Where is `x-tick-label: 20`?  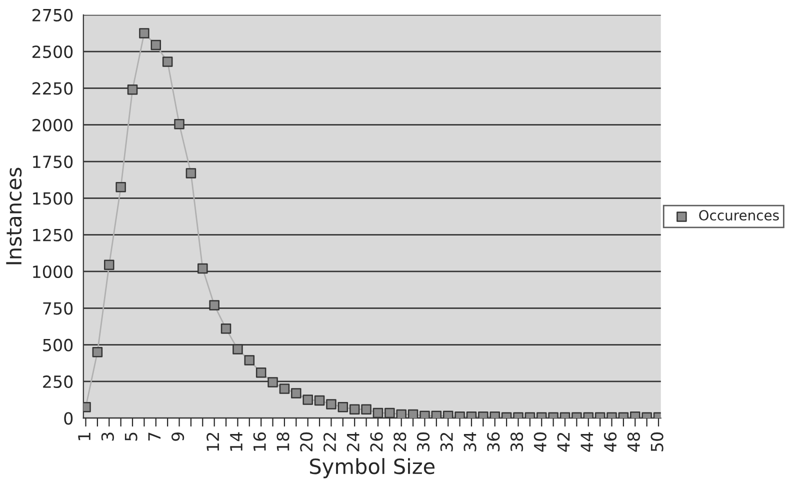
x-tick-label: 20 is located at coordinates (306, 442).